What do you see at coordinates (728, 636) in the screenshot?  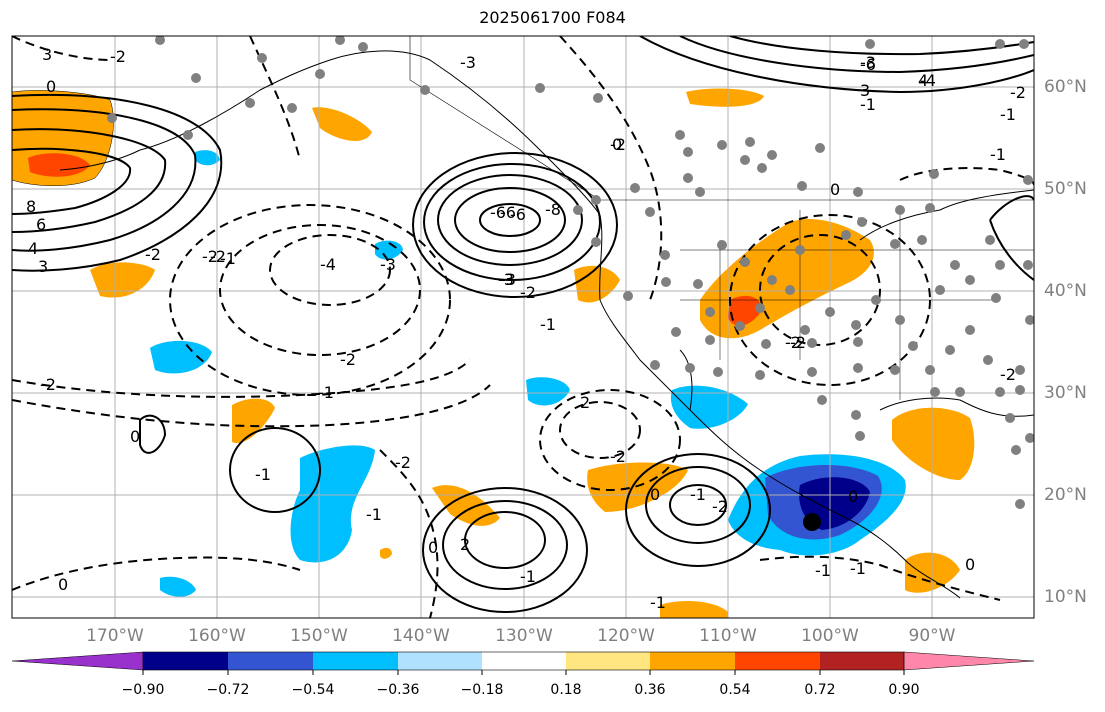 I see `lon-label: 110°W` at bounding box center [728, 636].